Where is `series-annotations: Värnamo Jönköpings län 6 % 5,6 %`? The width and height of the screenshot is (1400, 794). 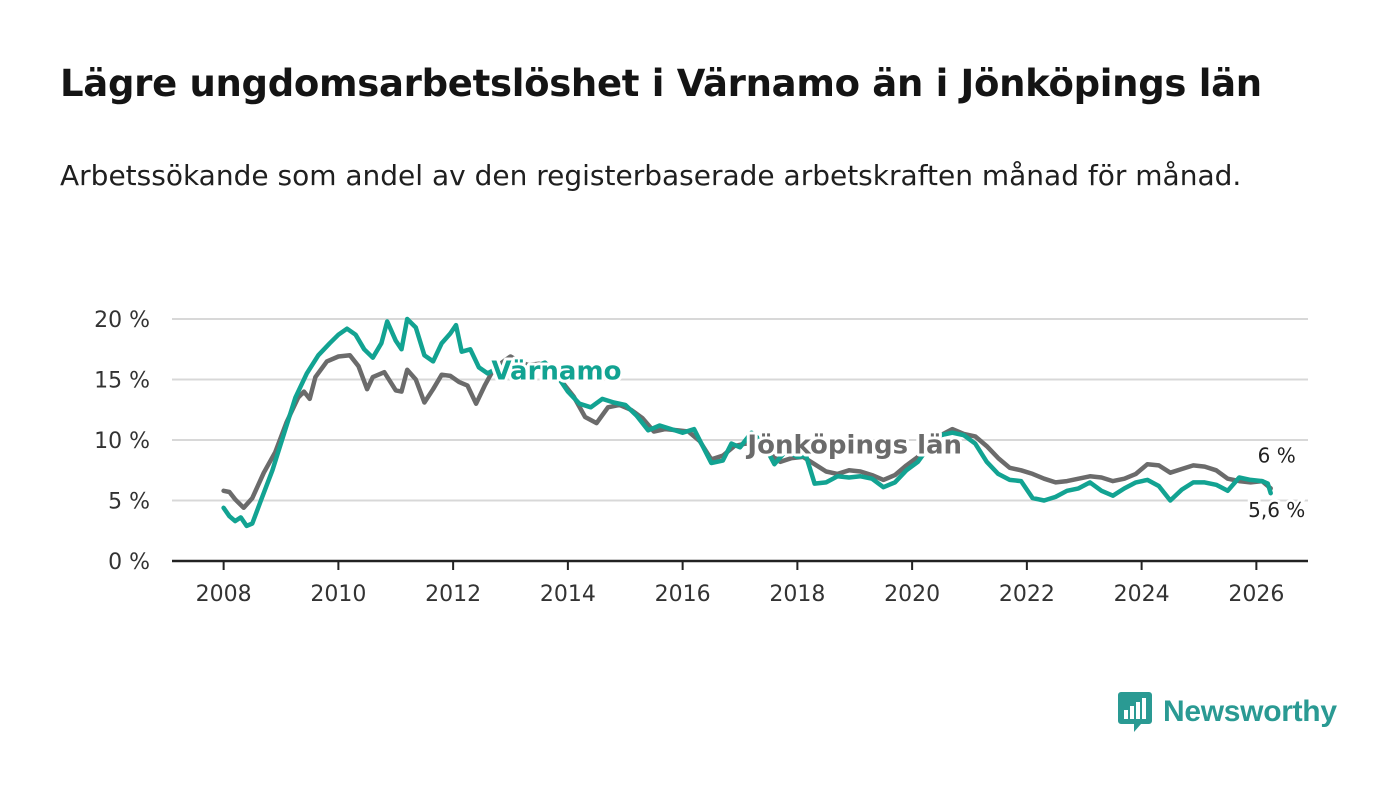
series-annotations: Värnamo Jönköpings län 6 % 5,6 % is located at coordinates (897, 439).